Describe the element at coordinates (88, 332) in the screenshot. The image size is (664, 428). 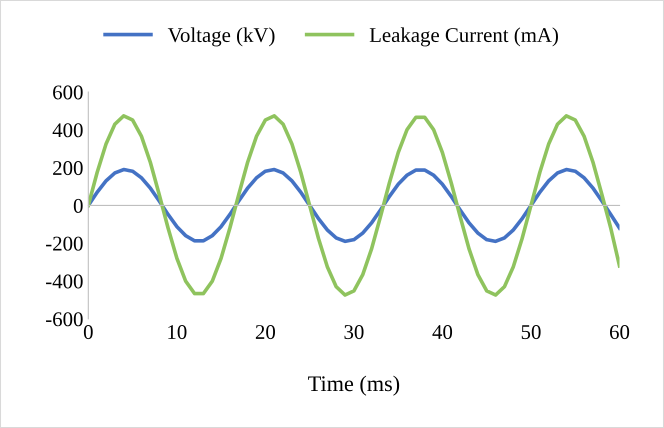
I see `x-tick-label: 0` at that location.